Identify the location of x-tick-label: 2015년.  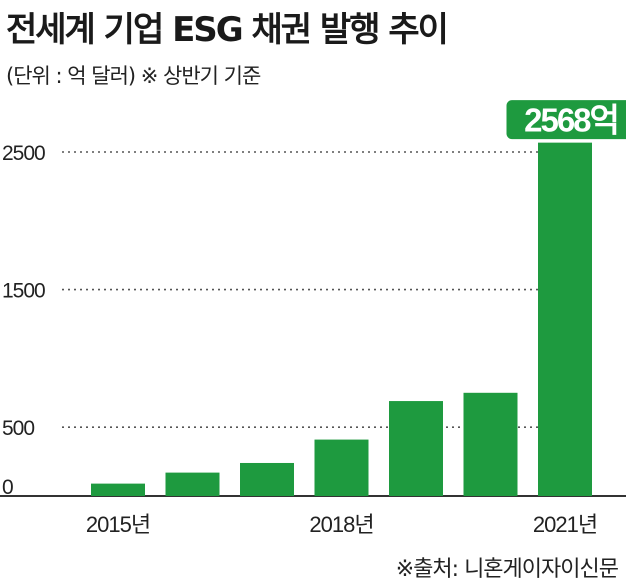
(118, 524).